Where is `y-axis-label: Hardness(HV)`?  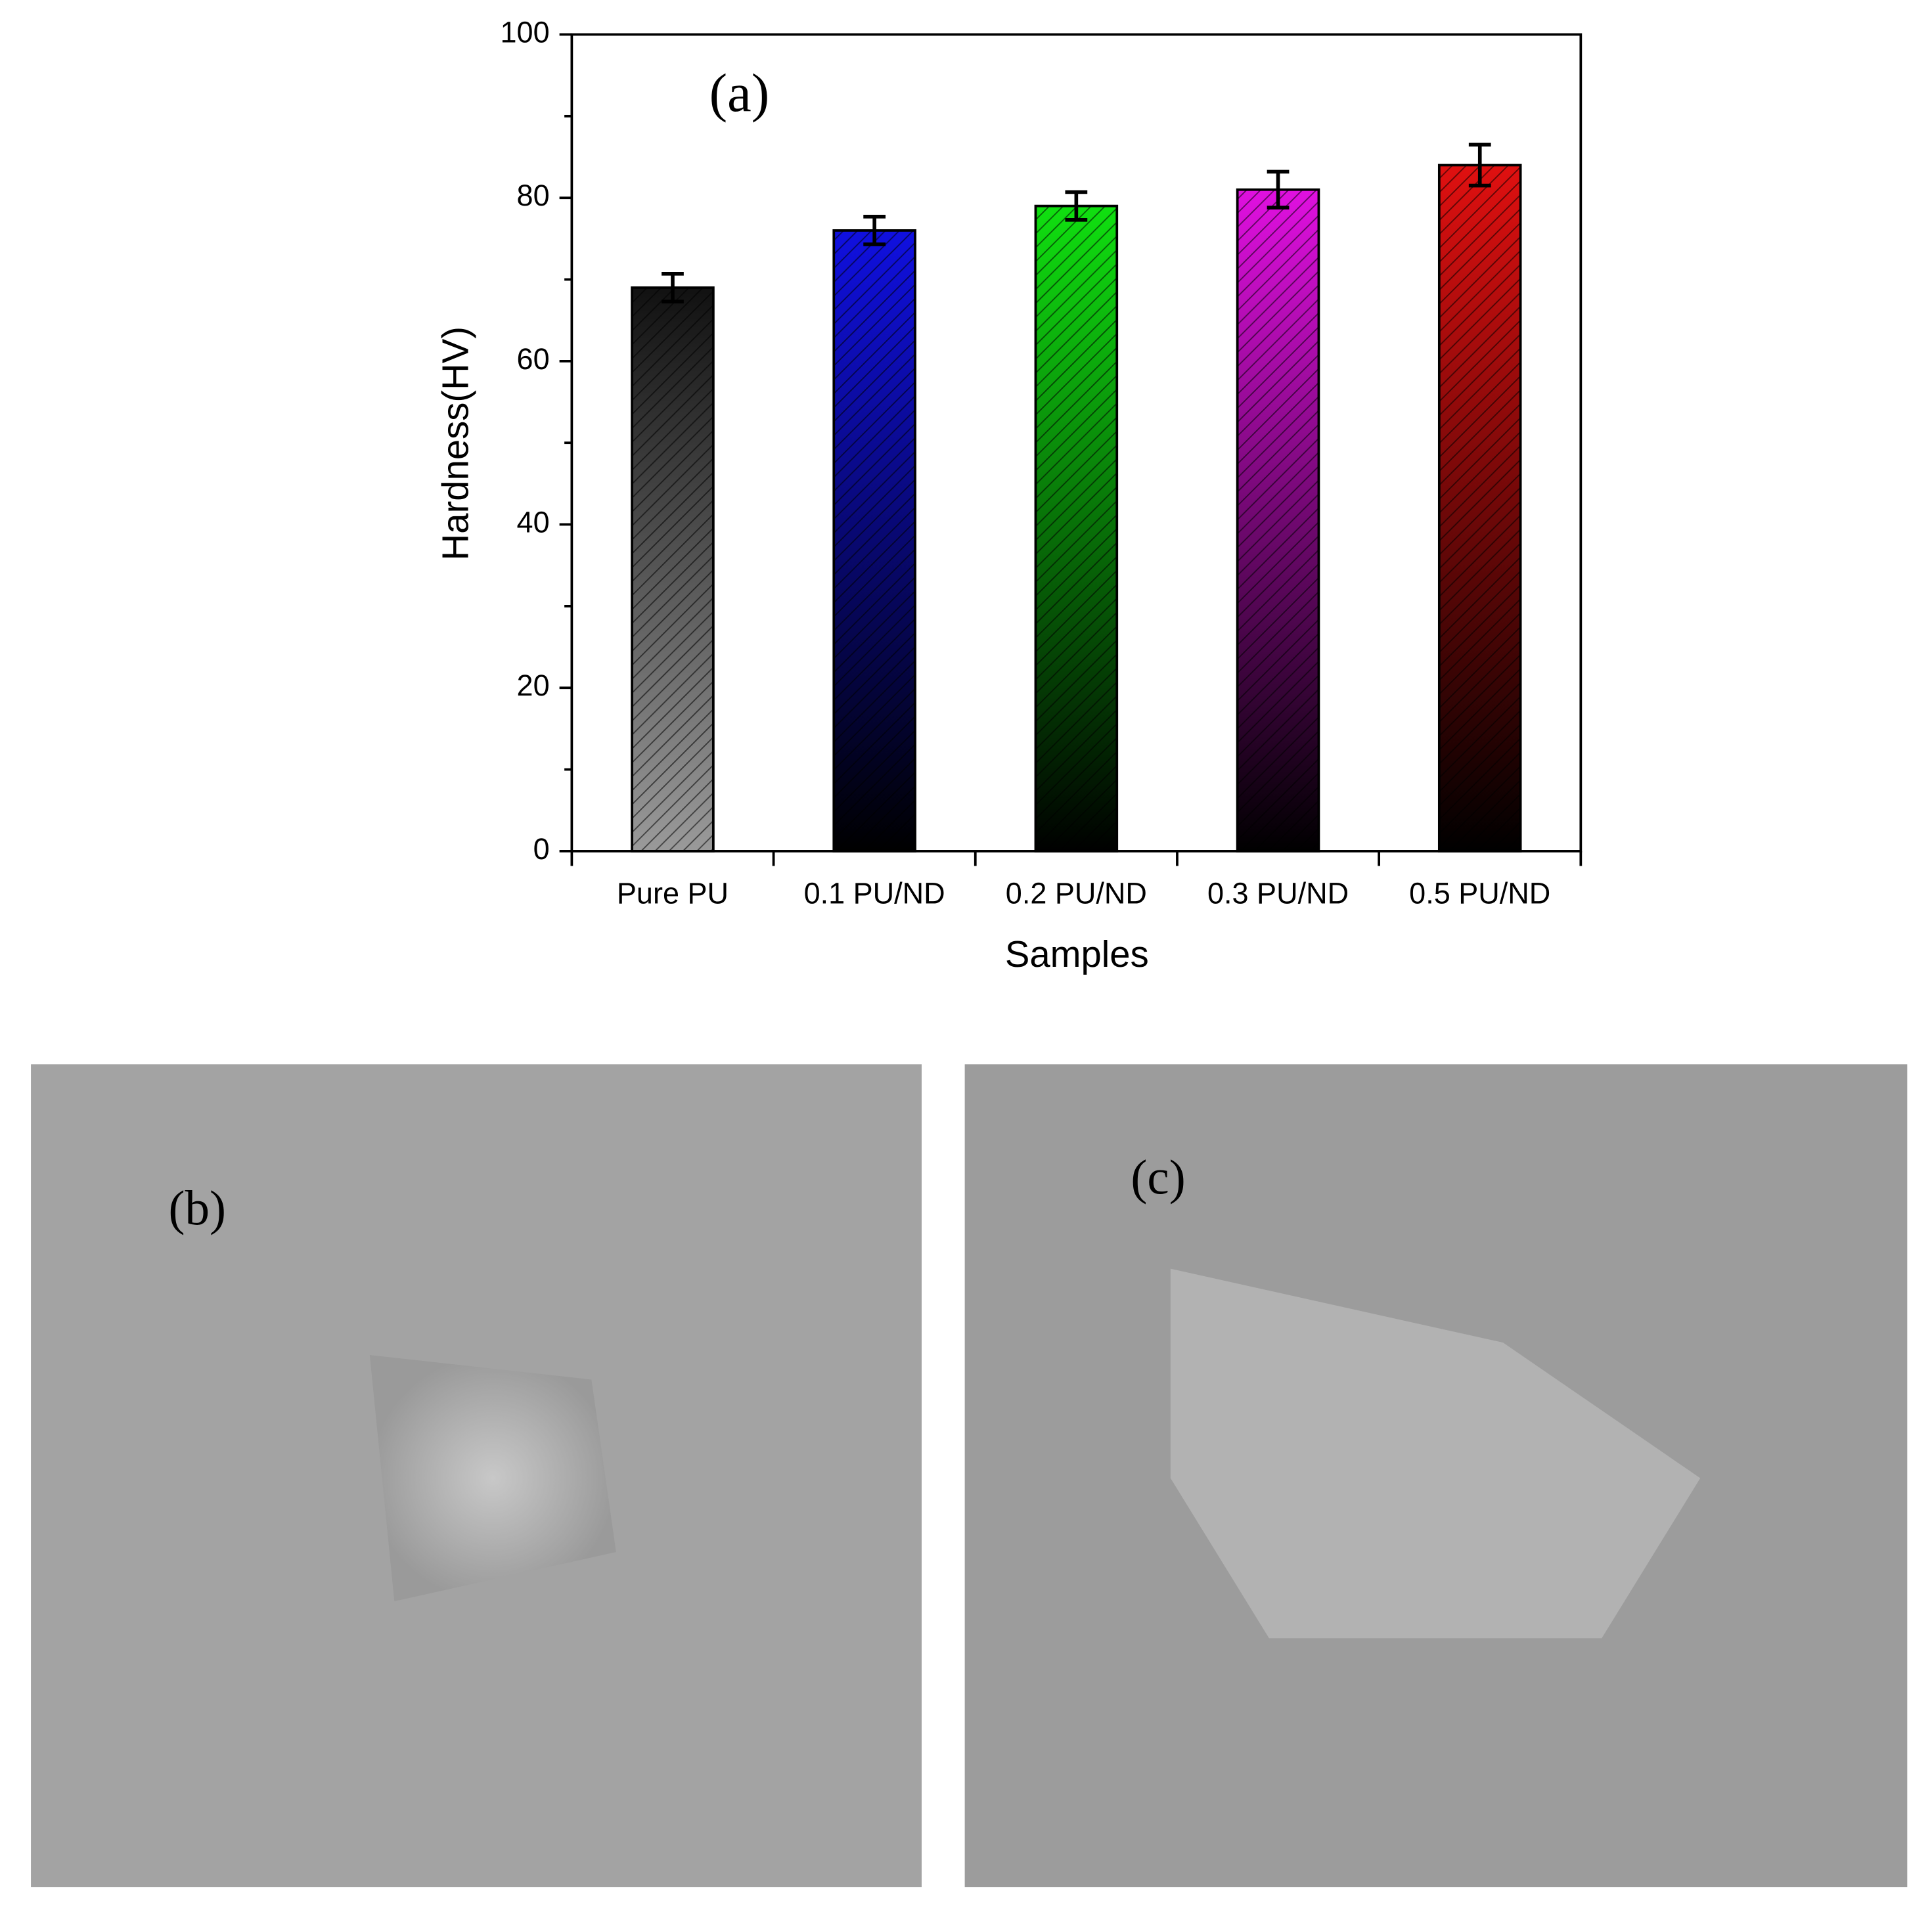
y-axis-label: Hardness(HV) is located at coordinates (455, 443).